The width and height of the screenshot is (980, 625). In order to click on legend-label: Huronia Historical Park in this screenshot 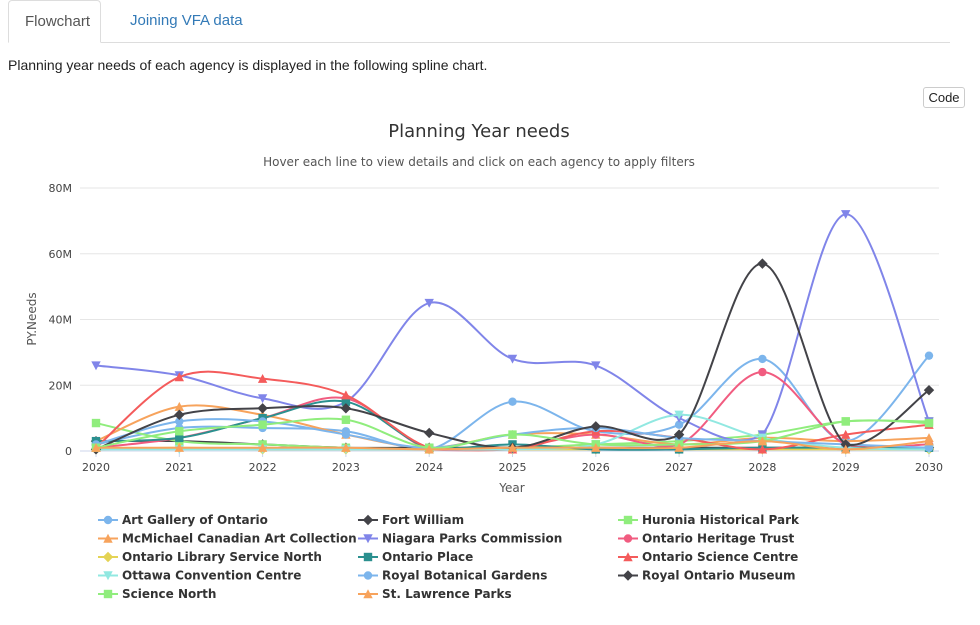, I will do `click(721, 520)`.